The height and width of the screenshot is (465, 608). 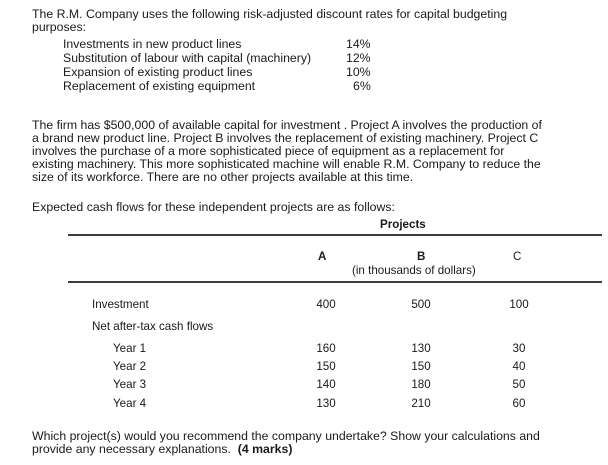 What do you see at coordinates (130, 348) in the screenshot?
I see `year-label: Year 1` at bounding box center [130, 348].